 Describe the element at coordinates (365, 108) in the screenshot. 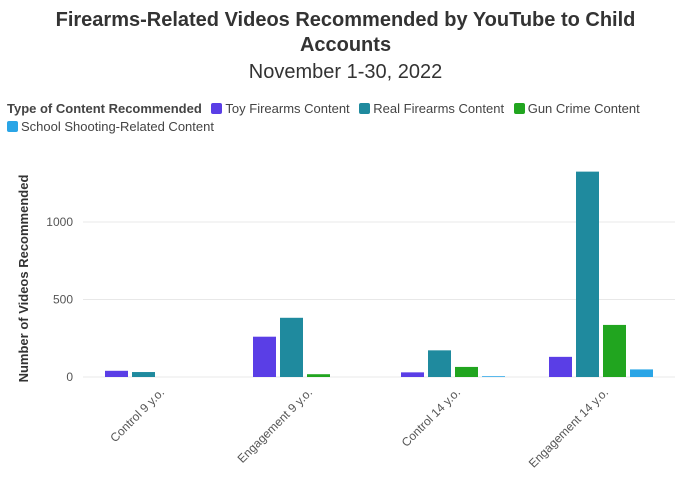

I see `legend-swatch-real-firearms` at that location.